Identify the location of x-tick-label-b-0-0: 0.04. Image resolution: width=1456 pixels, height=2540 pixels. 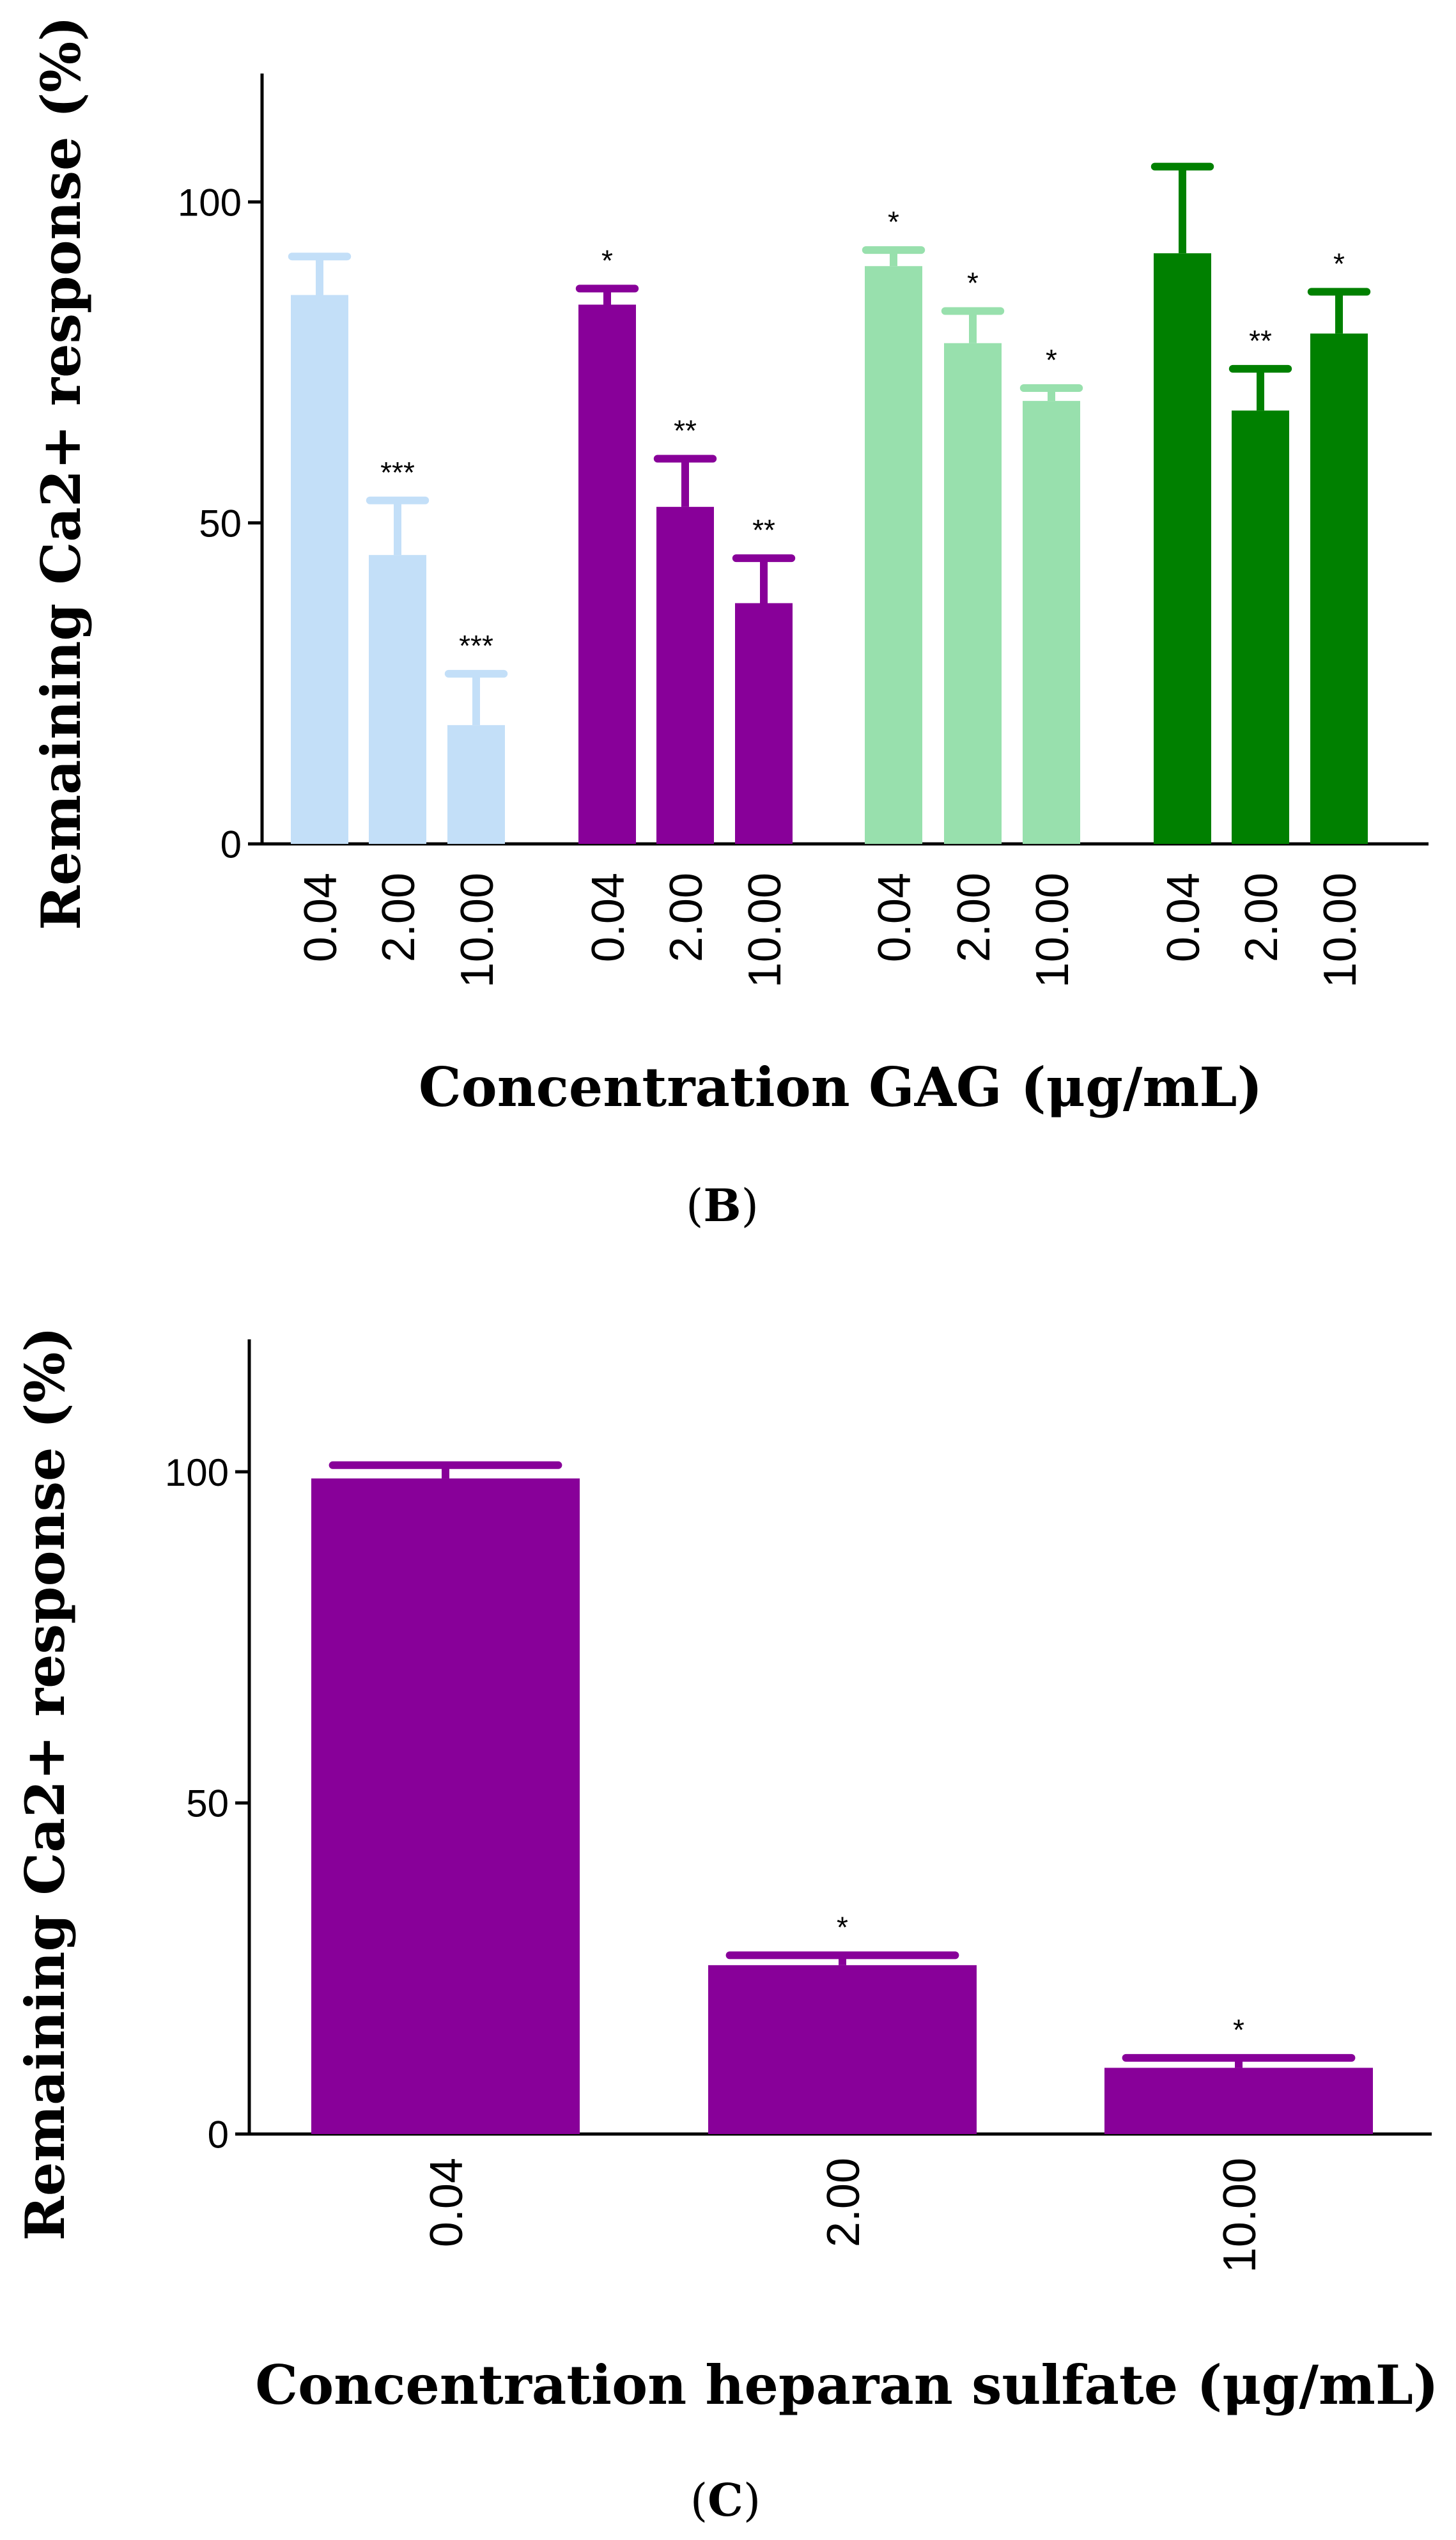
(320, 917).